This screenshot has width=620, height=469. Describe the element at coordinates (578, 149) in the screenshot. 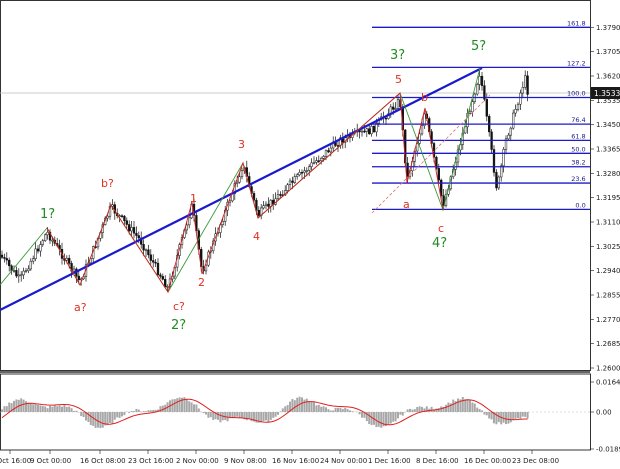

I see `fib-level-label: 50.0` at that location.